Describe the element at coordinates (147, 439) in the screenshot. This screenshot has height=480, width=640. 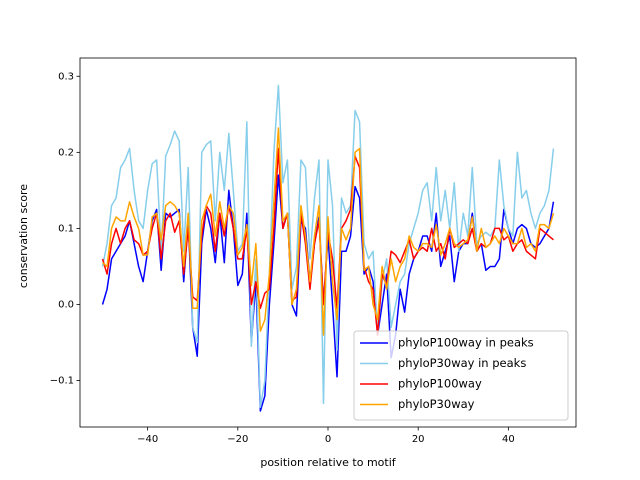
I see `x-tick-label: −40` at that location.